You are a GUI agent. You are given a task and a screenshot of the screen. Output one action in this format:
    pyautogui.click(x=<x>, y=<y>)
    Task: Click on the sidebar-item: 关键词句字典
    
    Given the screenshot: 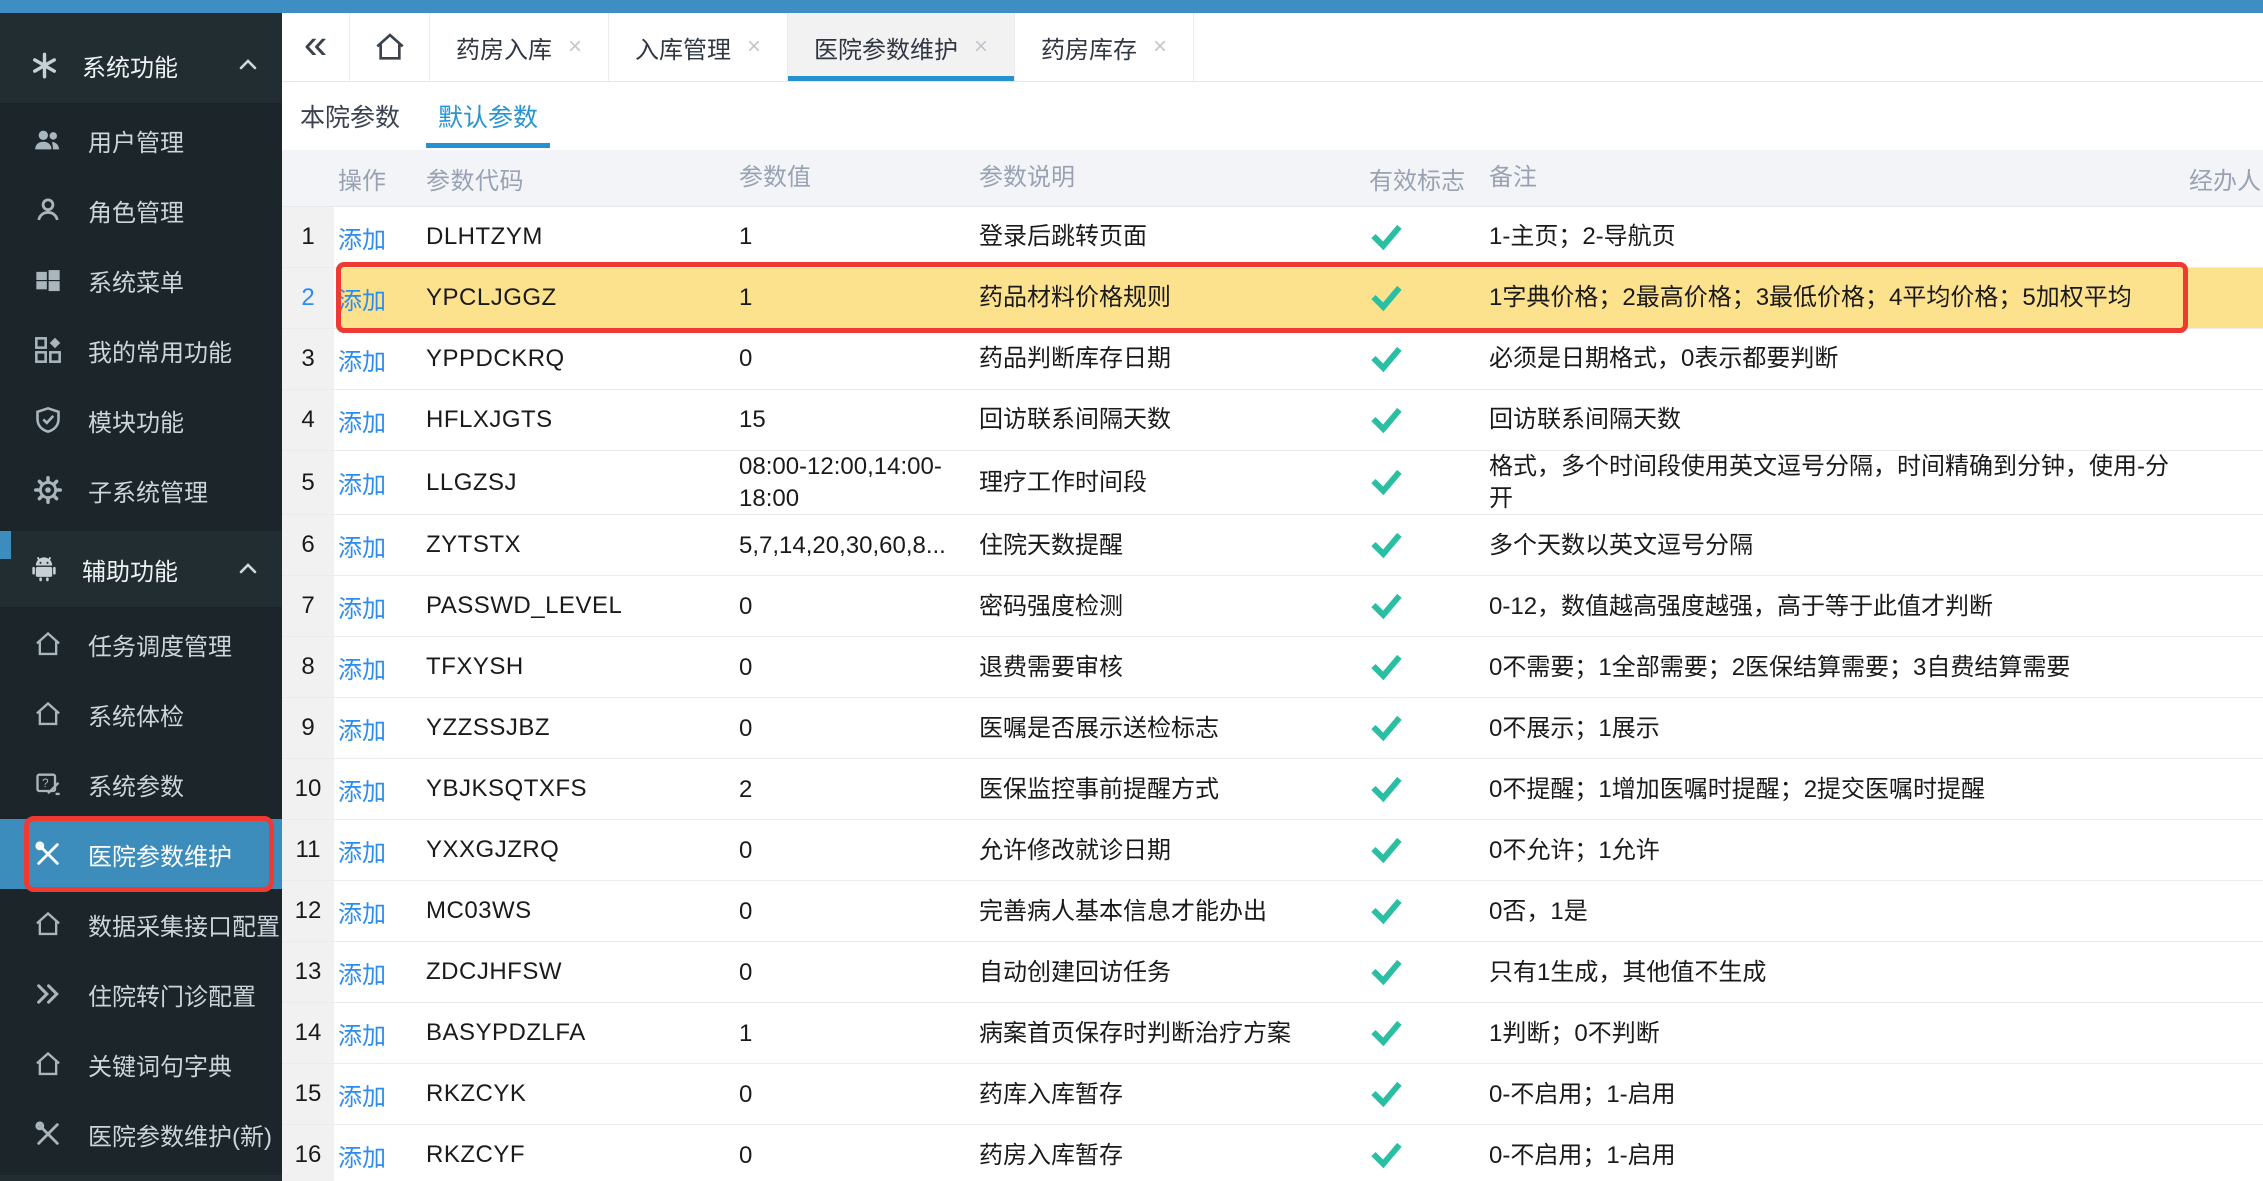 What is the action you would take?
    pyautogui.click(x=141, y=1064)
    